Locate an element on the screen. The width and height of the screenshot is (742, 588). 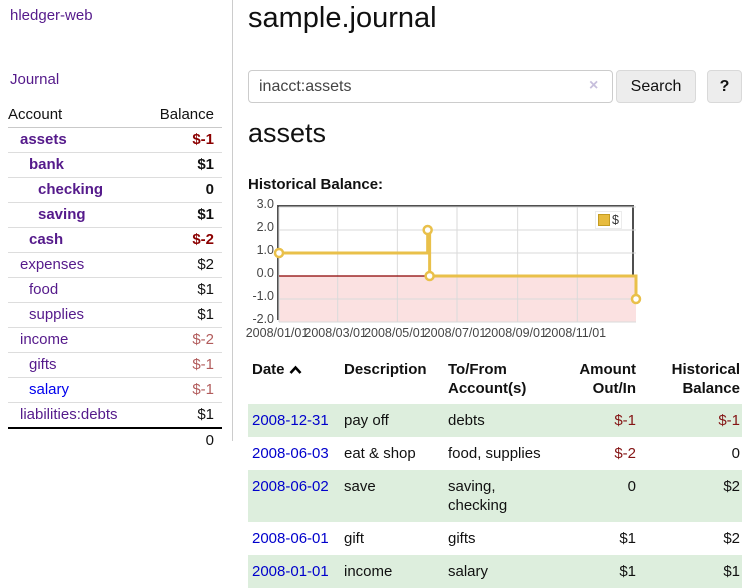
account-link: checking is located at coordinates (71, 189).